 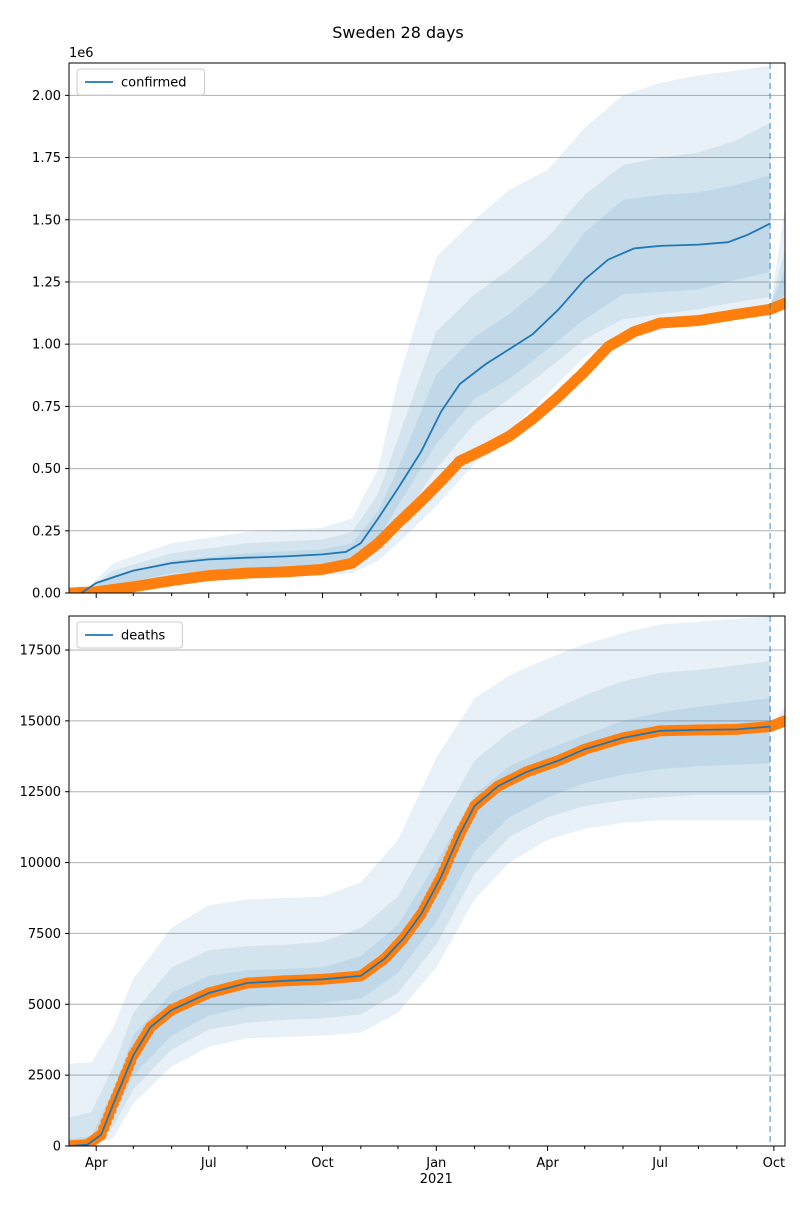 What do you see at coordinates (398, 32) in the screenshot?
I see `figure-title: Sweden 28 days` at bounding box center [398, 32].